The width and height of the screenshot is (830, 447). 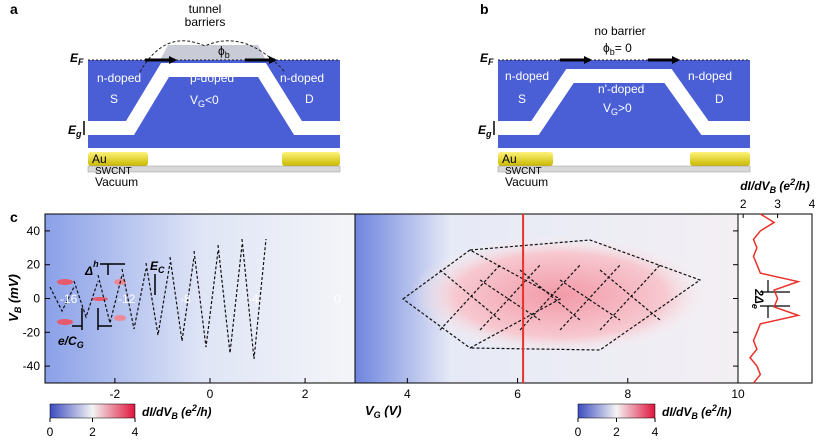 I want to click on text: Vacuum, so click(x=526, y=182).